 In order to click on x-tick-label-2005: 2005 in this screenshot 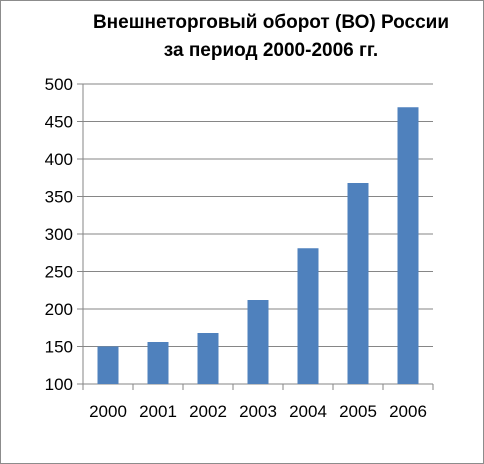, I will do `click(358, 411)`.